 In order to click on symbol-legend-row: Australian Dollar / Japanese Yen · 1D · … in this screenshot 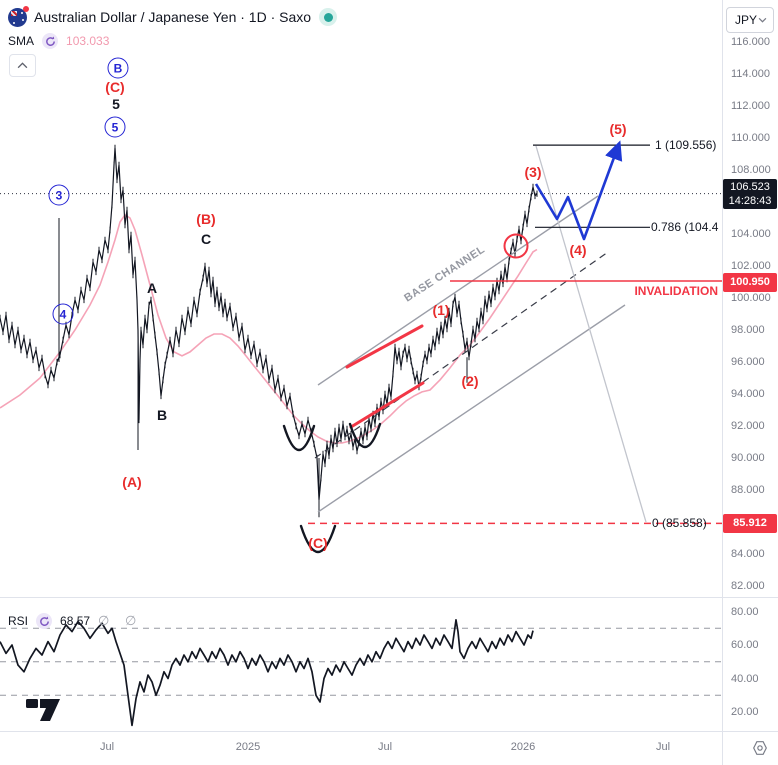, I will do `click(173, 16)`.